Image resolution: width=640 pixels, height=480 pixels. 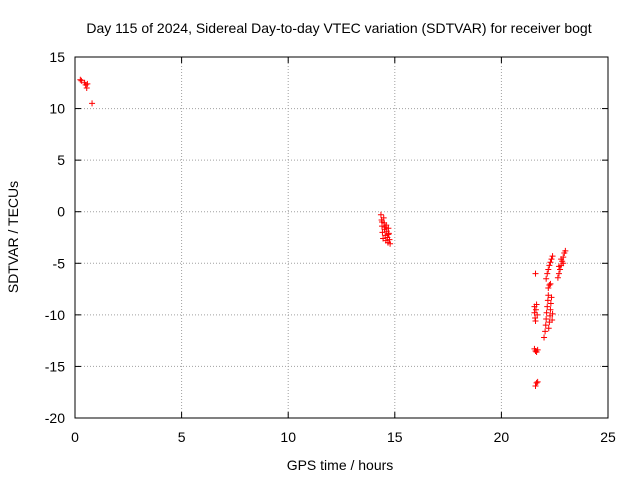 I want to click on x-tick-label: 10, so click(x=288, y=437).